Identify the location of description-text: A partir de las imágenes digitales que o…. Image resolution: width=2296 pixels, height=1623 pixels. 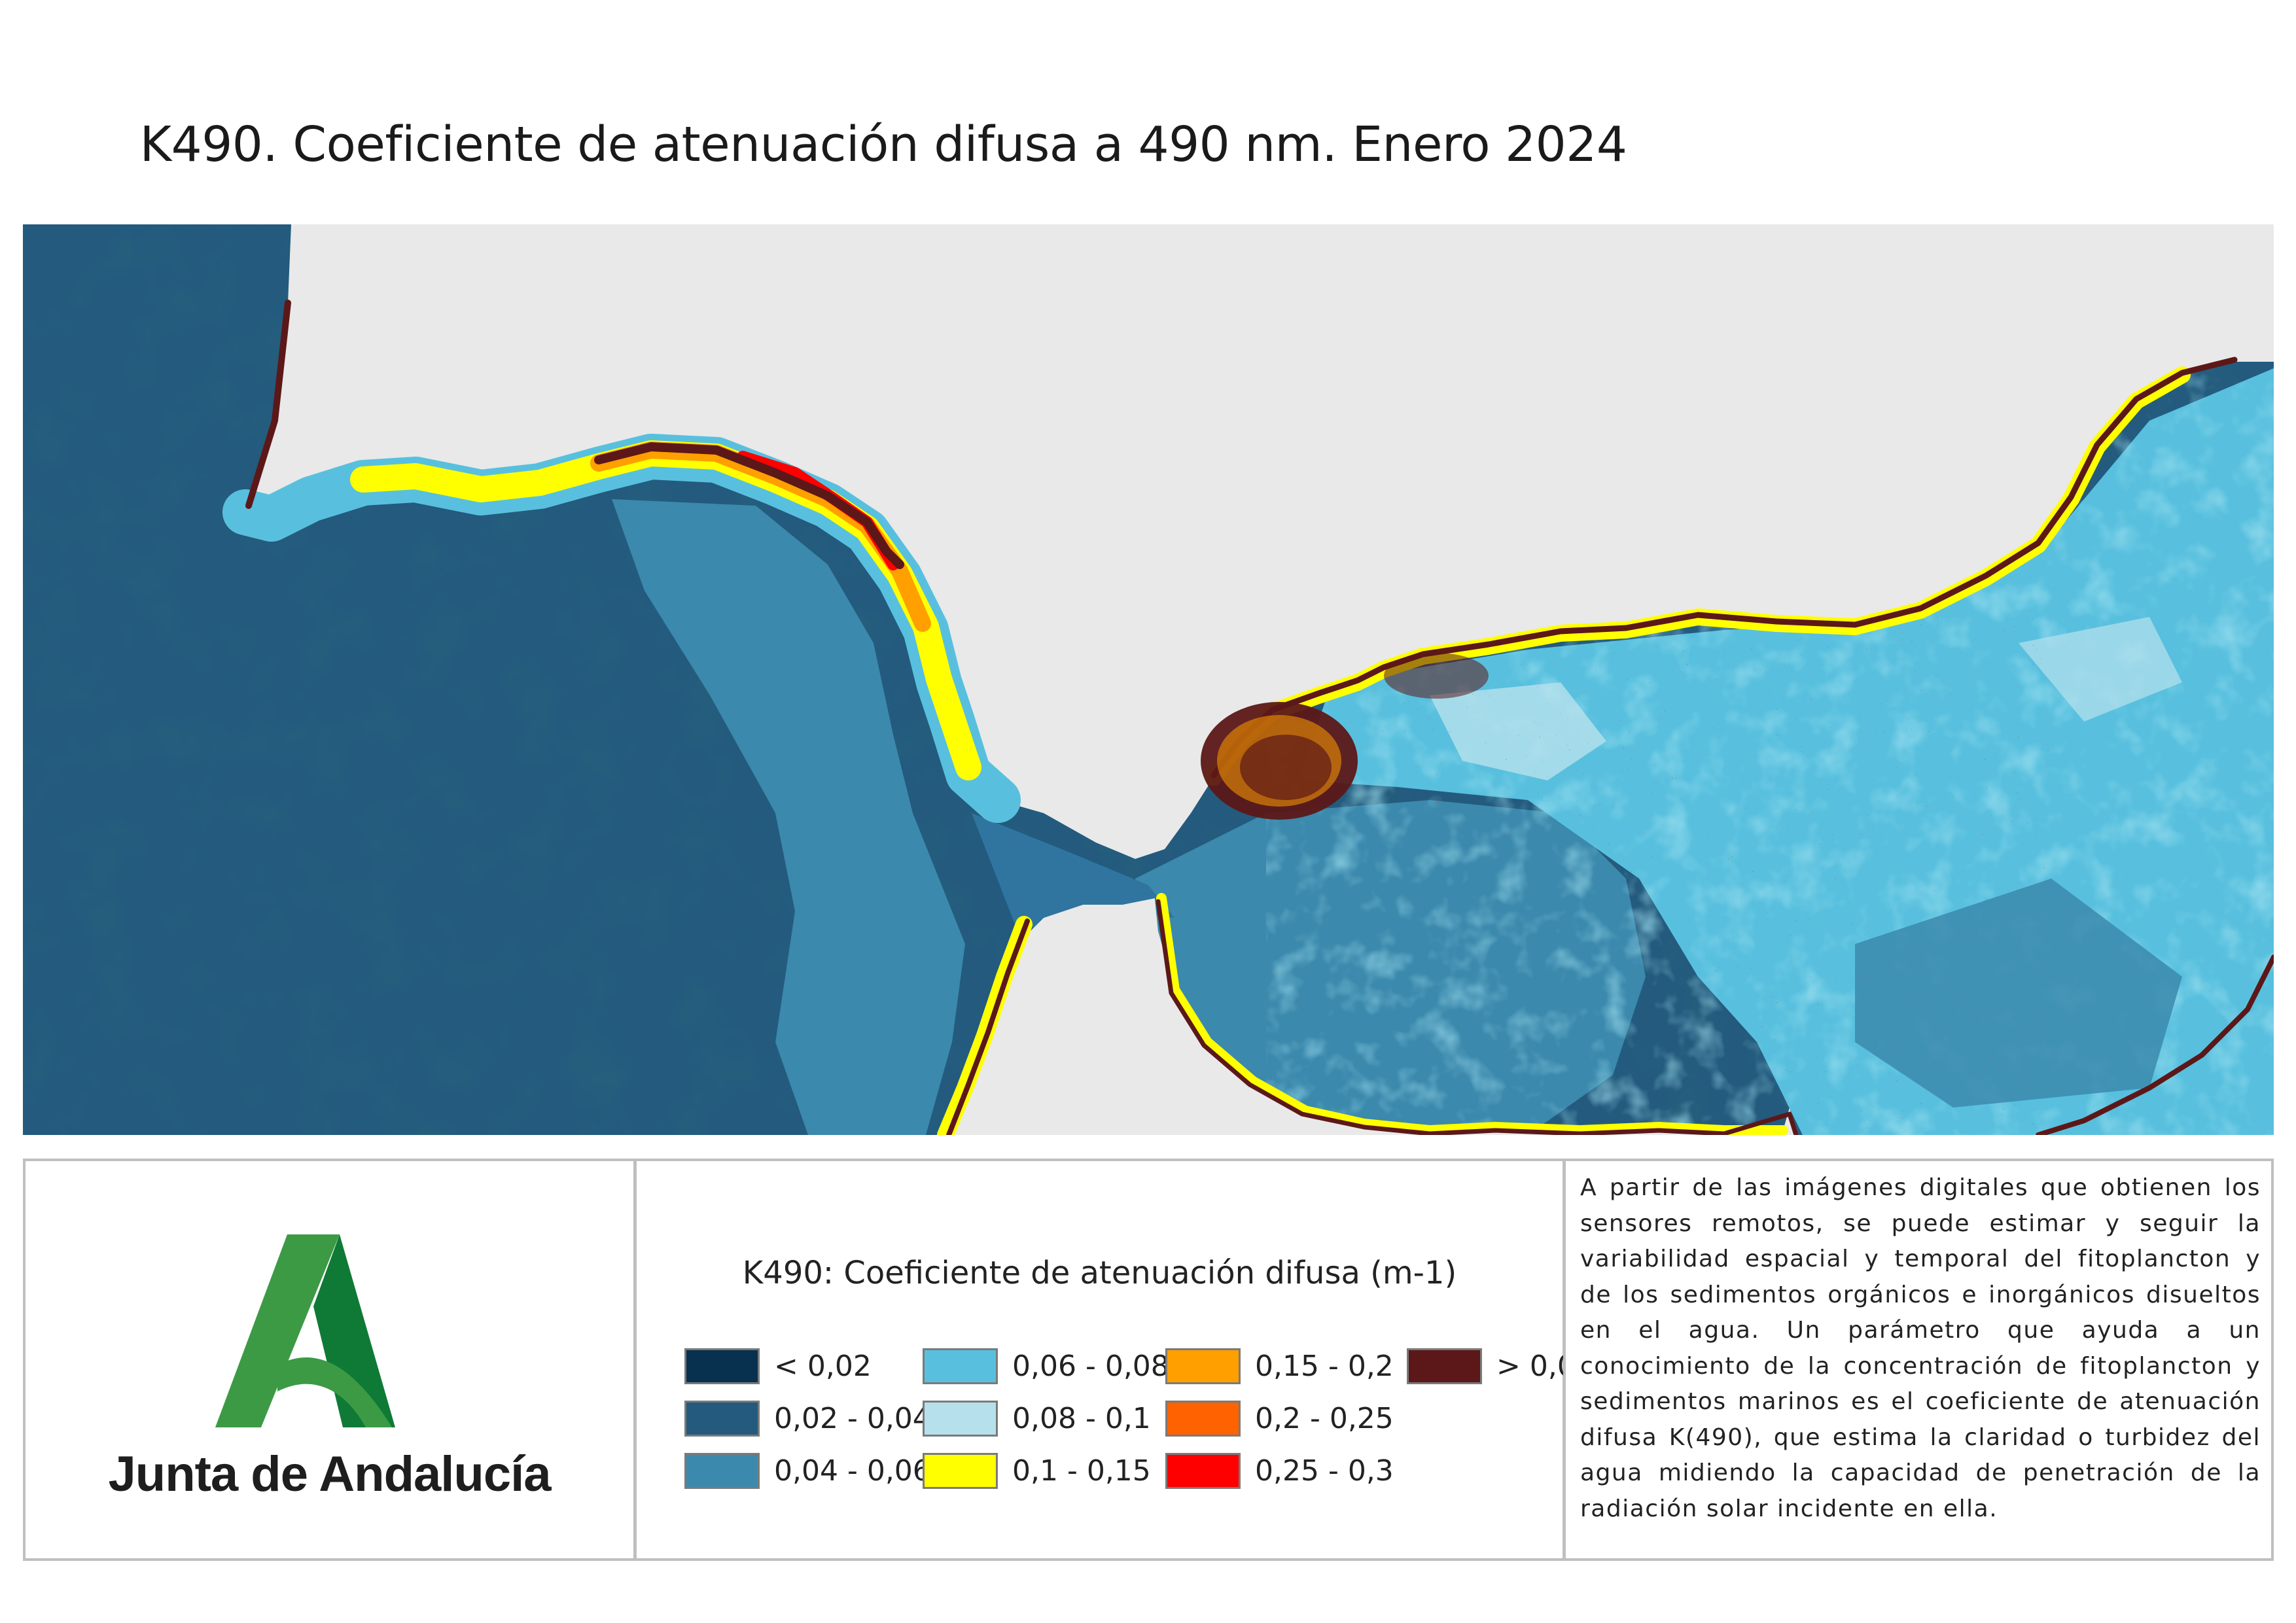
(1921, 1348).